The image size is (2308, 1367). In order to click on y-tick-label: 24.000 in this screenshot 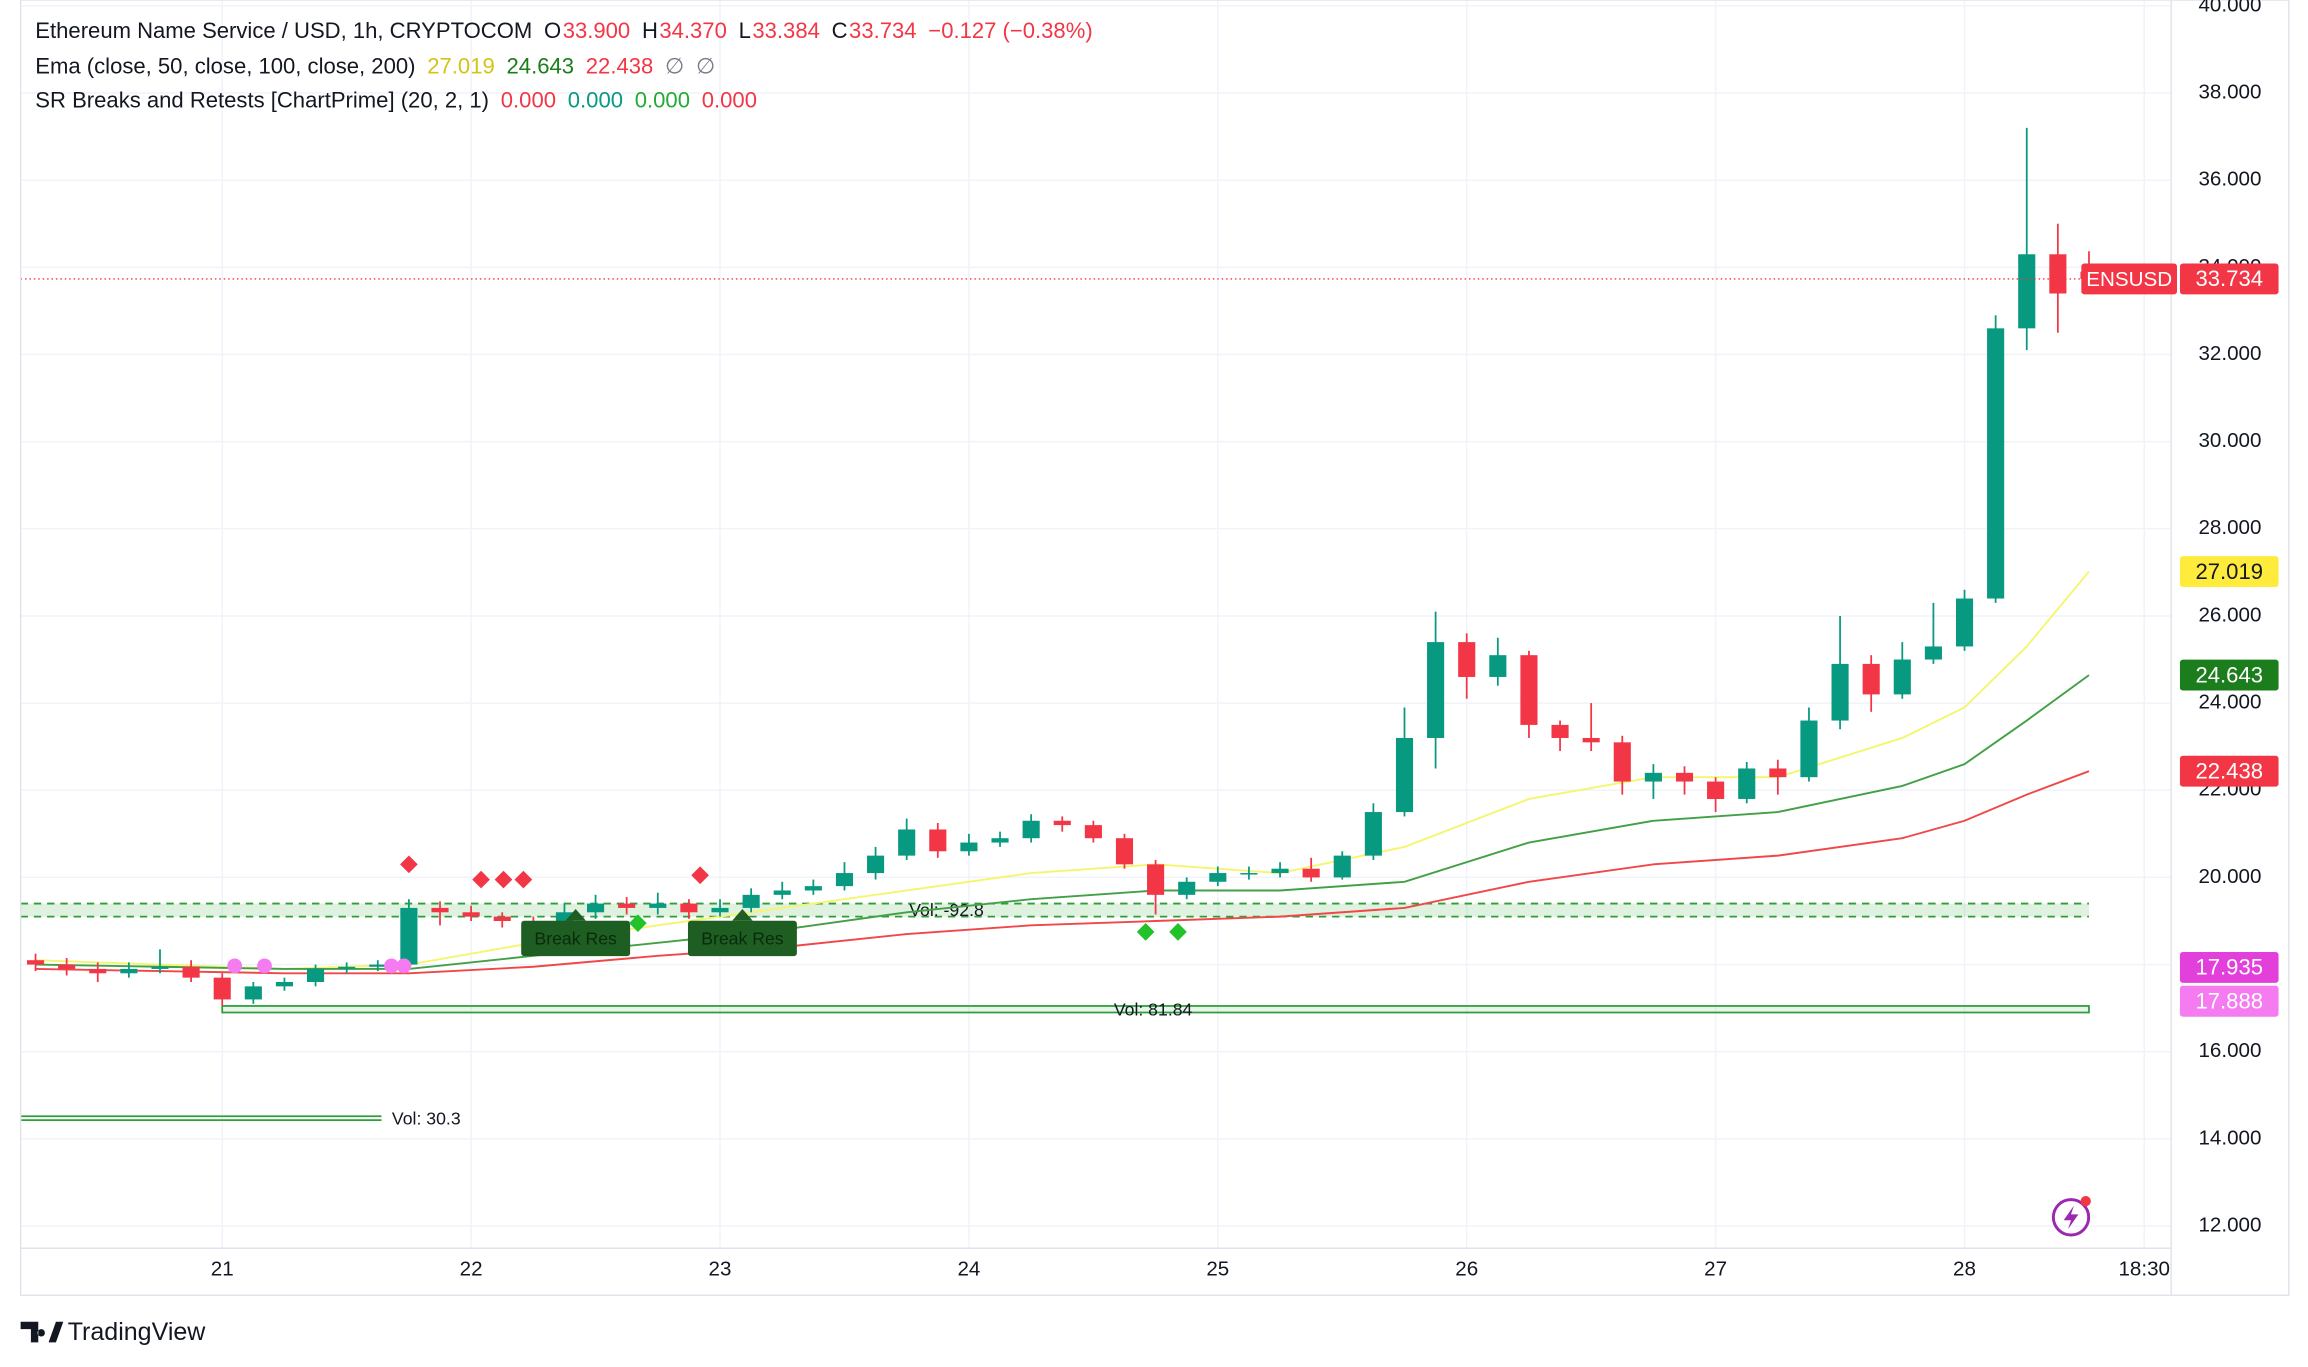, I will do `click(2229, 702)`.